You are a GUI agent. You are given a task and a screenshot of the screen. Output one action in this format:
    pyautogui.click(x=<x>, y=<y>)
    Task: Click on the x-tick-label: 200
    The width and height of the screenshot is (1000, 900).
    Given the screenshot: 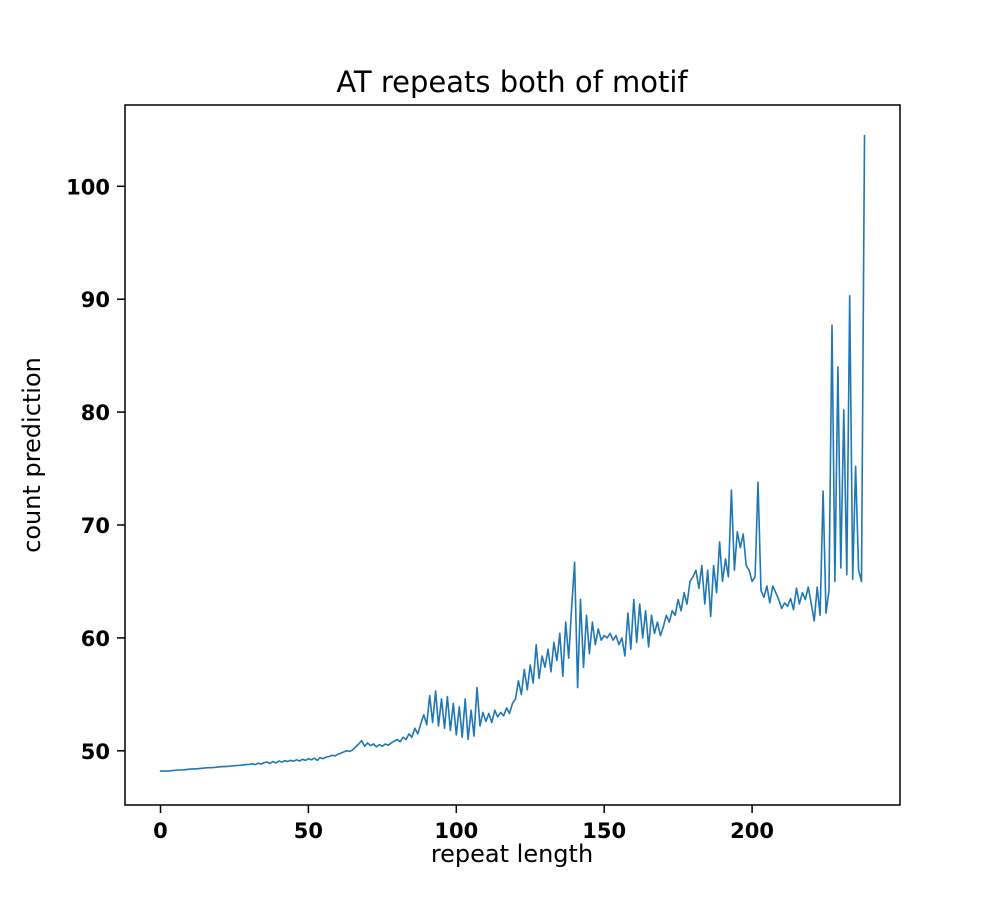 What is the action you would take?
    pyautogui.click(x=752, y=831)
    